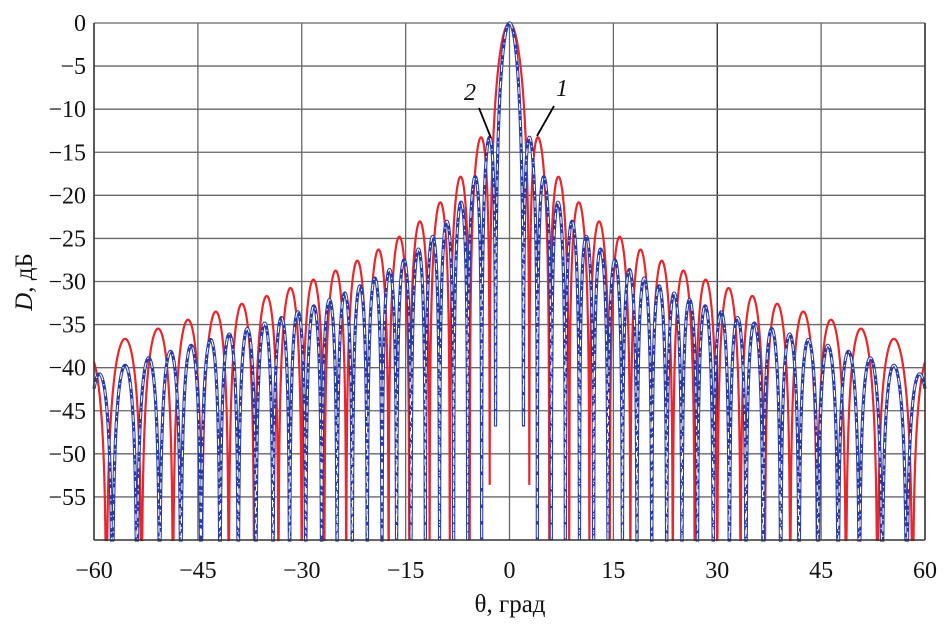  Describe the element at coordinates (67, 239) in the screenshot. I see `y-tick-label: −25` at that location.